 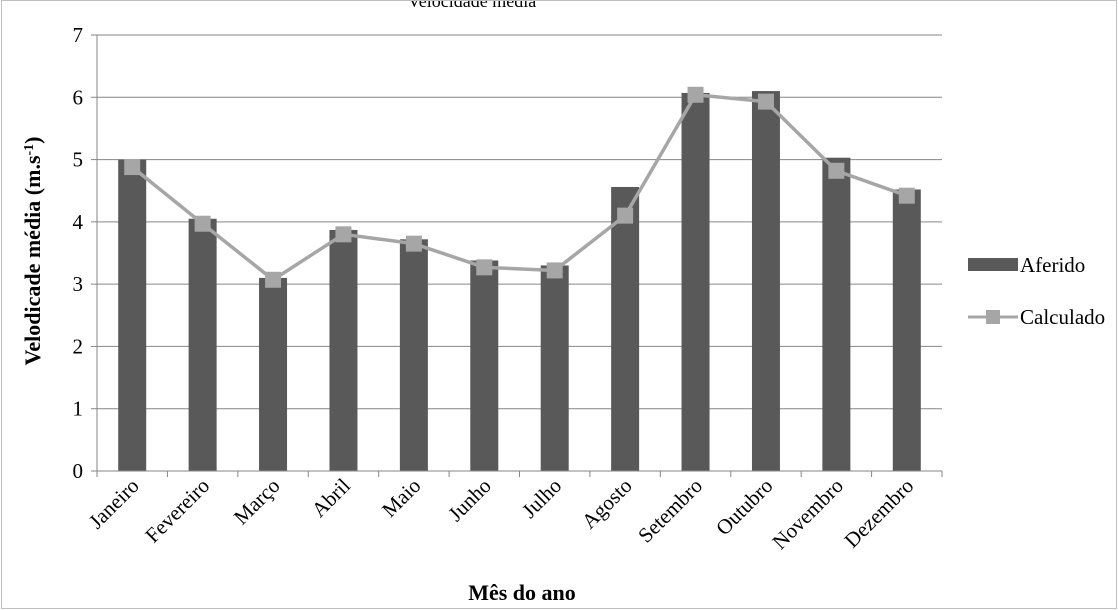 I want to click on y-tick-label: 1, so click(x=78, y=409).